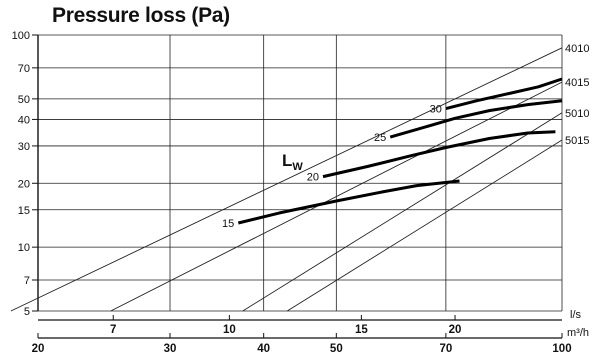 This screenshot has width=595, height=360. Describe the element at coordinates (436, 110) in the screenshot. I see `sound-curve-label-30: 30` at that location.